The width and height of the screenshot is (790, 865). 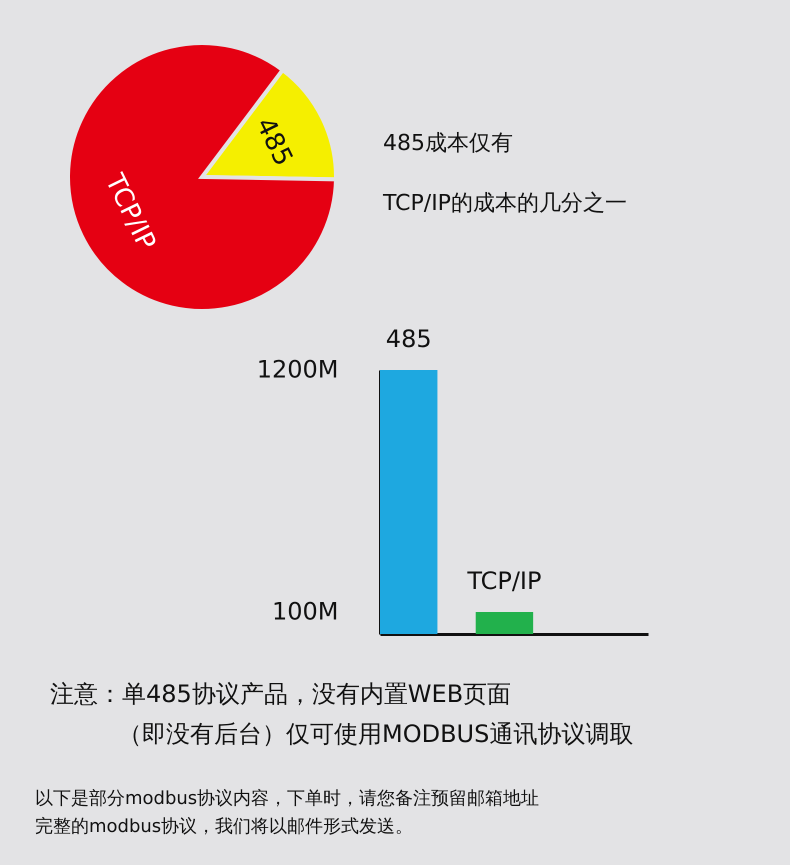 I want to click on text: 以下是部分modbus协议内容，下单时，请您备注预留邮箱地址, so click(x=287, y=798).